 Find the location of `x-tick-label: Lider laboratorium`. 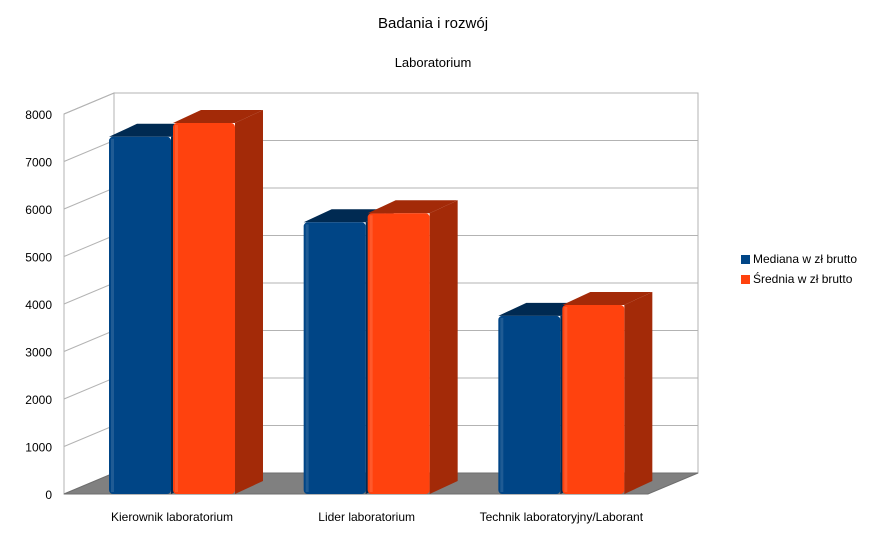

x-tick-label: Lider laboratorium is located at coordinates (366, 517).